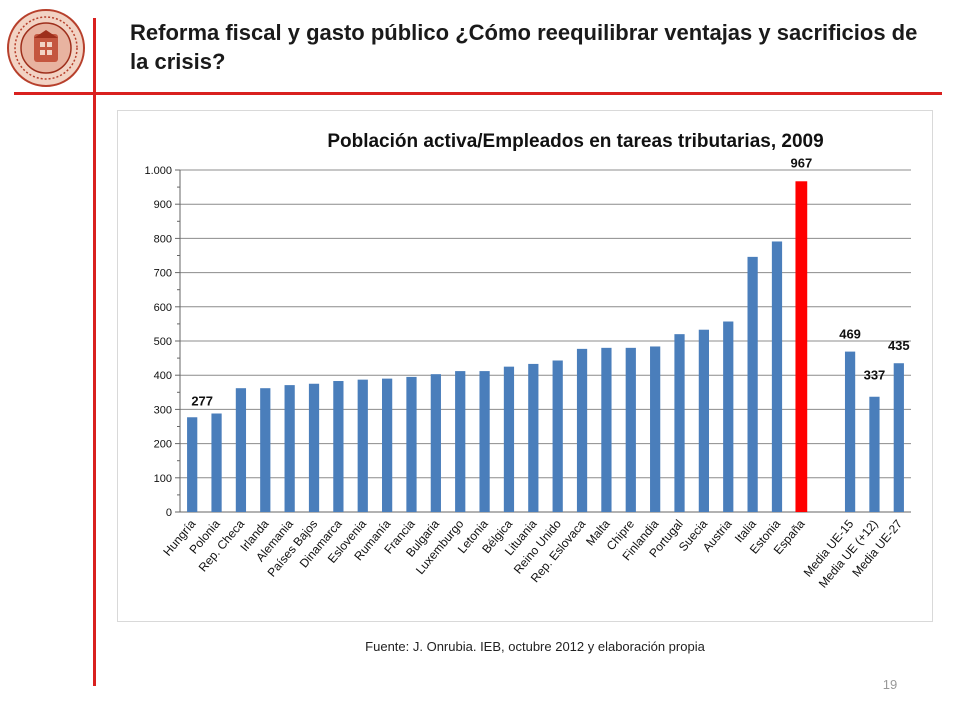  Describe the element at coordinates (163, 239) in the screenshot. I see `y-tick-label: 800` at that location.